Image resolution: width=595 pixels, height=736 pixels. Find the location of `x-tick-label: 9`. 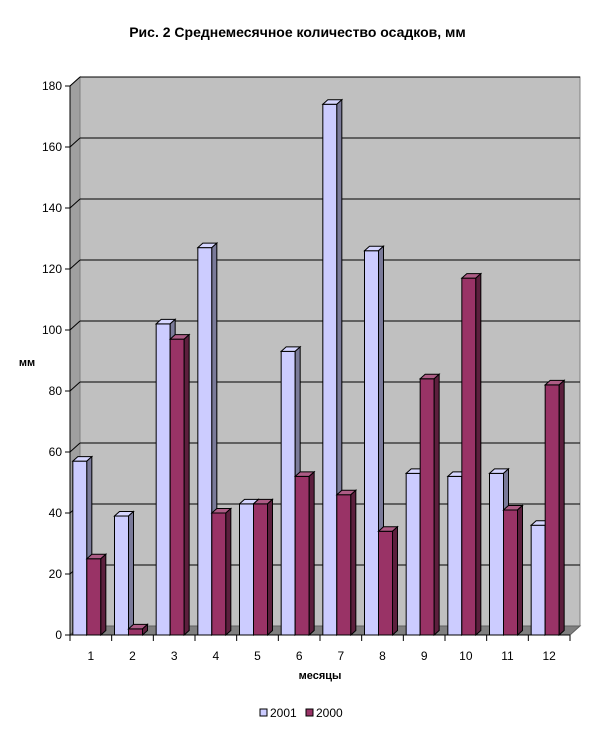

x-tick-label: 9 is located at coordinates (424, 656).